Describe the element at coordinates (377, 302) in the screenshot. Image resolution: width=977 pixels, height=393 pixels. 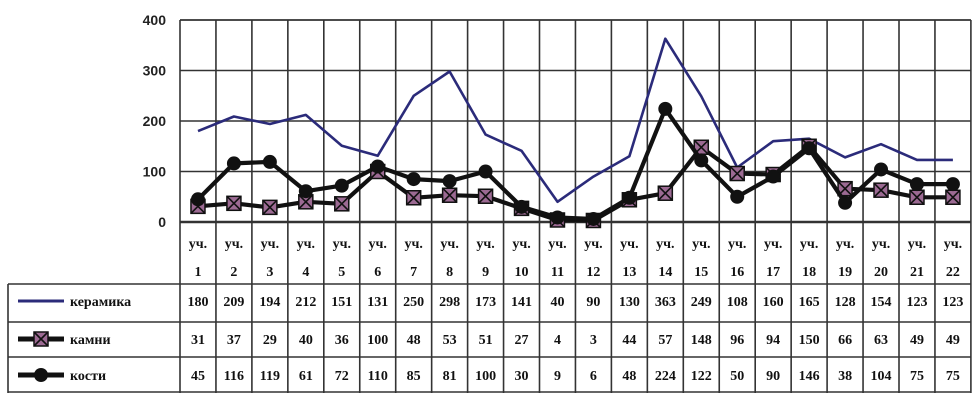
I see `table-cell-value: 131` at that location.